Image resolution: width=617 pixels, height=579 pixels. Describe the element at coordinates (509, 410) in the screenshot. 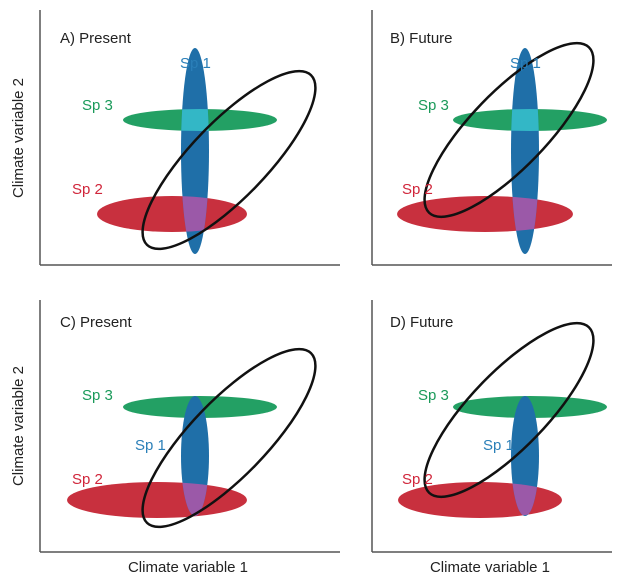

I see `panel-d-climate-envelope` at that location.